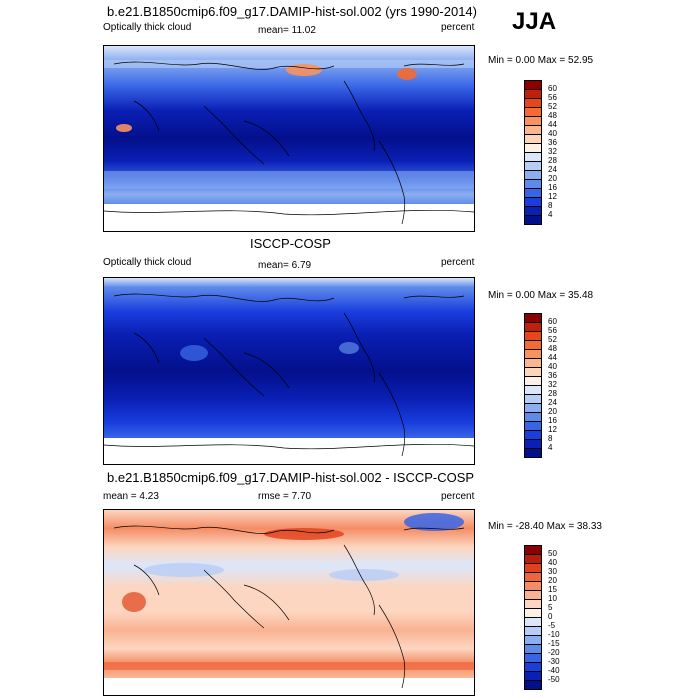 The width and height of the screenshot is (700, 700). I want to click on panel2-field, so click(289, 371).